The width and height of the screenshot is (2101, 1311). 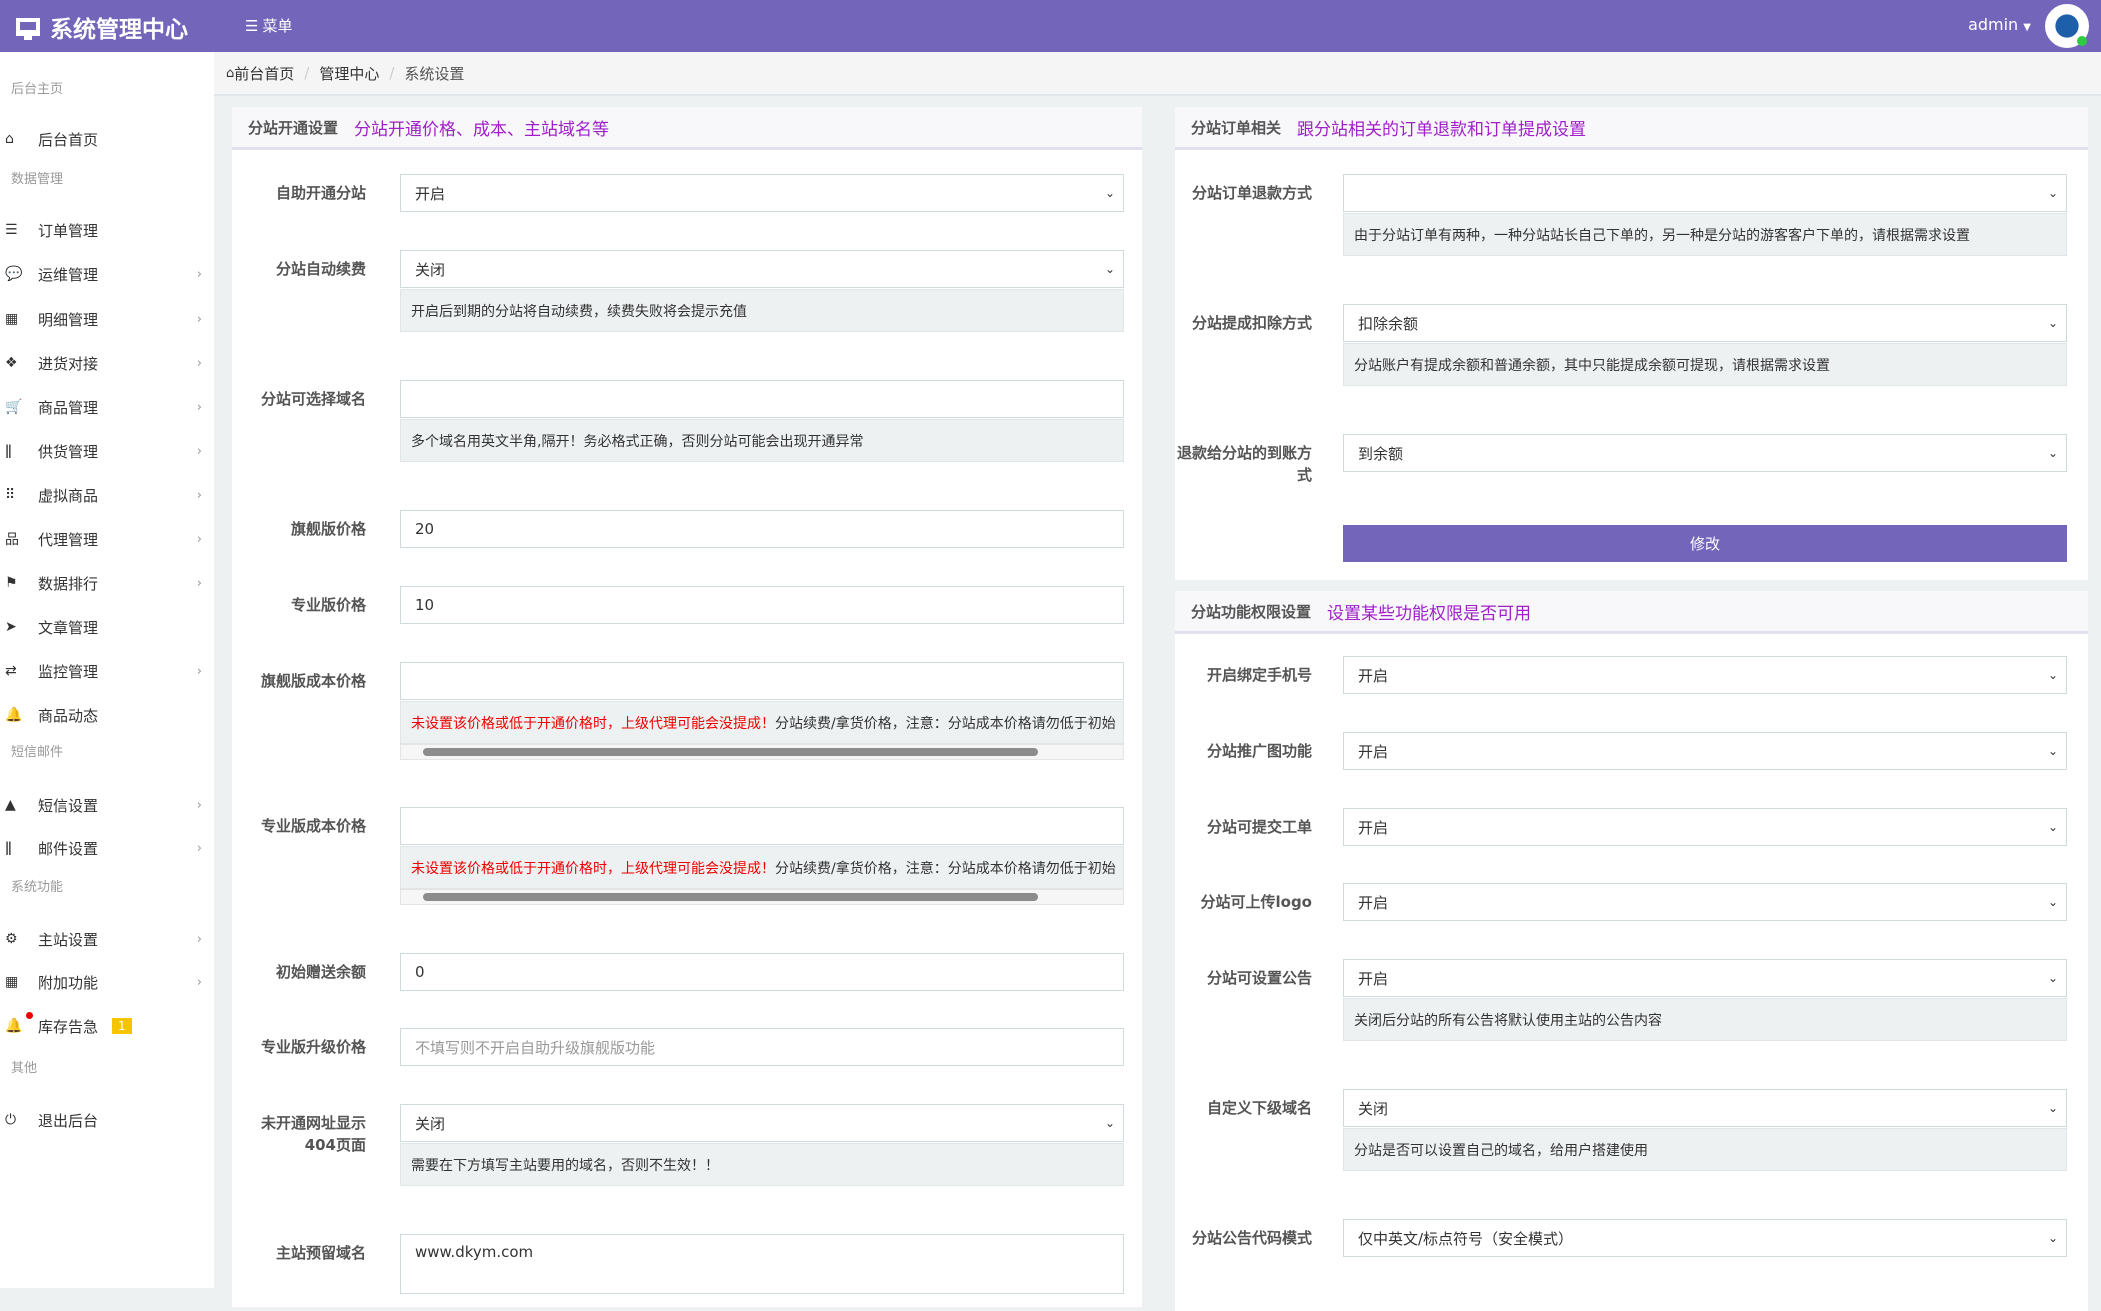 I want to click on user-menu: admin ▼, so click(x=1999, y=24).